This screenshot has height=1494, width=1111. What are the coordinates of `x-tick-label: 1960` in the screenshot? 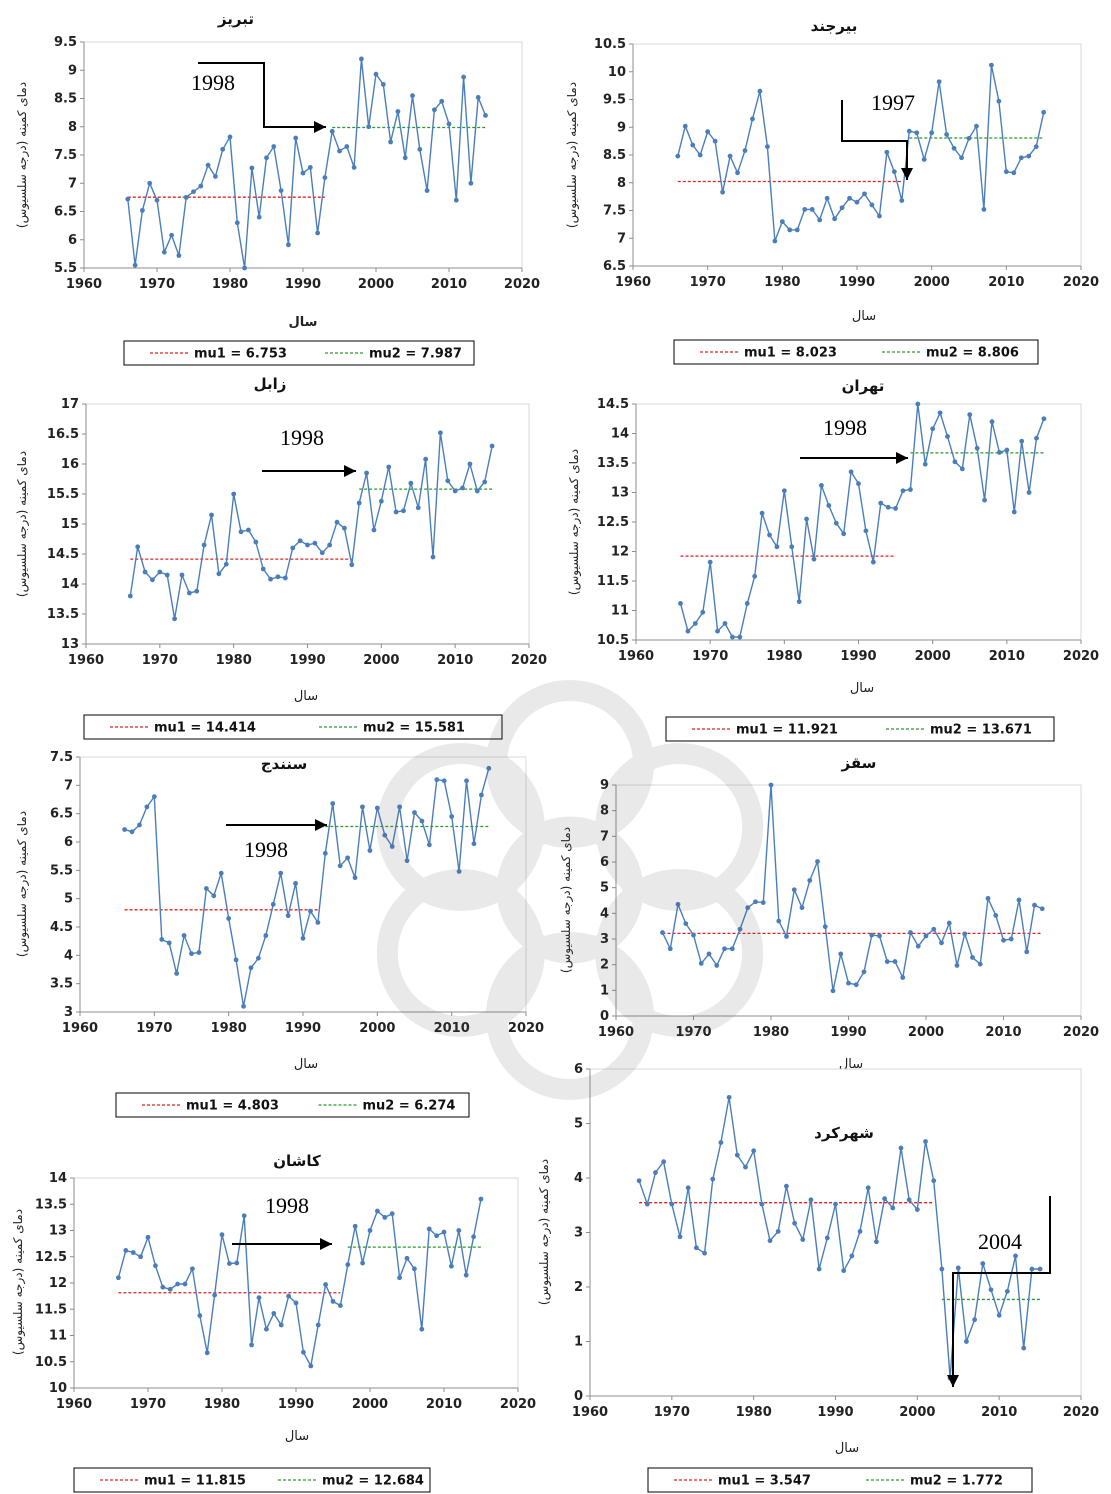 It's located at (84, 284).